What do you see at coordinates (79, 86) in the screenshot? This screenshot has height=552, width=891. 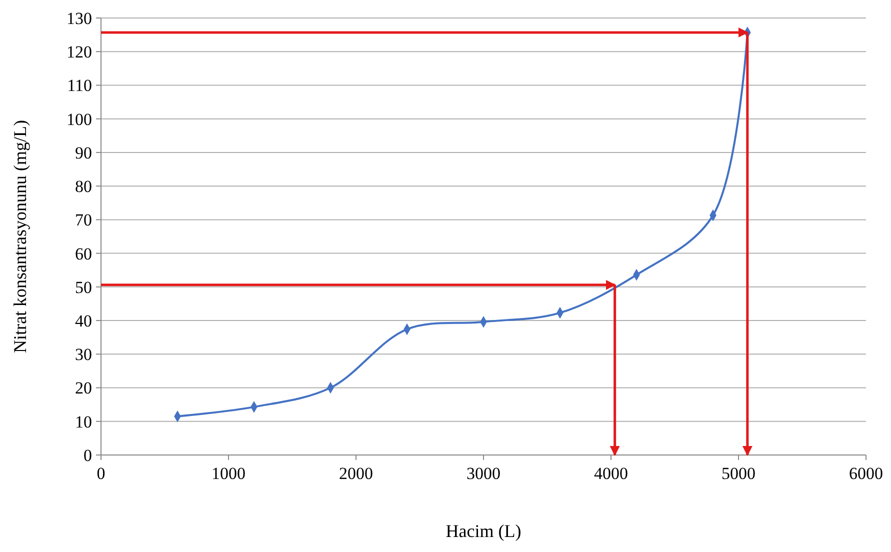 I see `y-tick-label: 110` at bounding box center [79, 86].